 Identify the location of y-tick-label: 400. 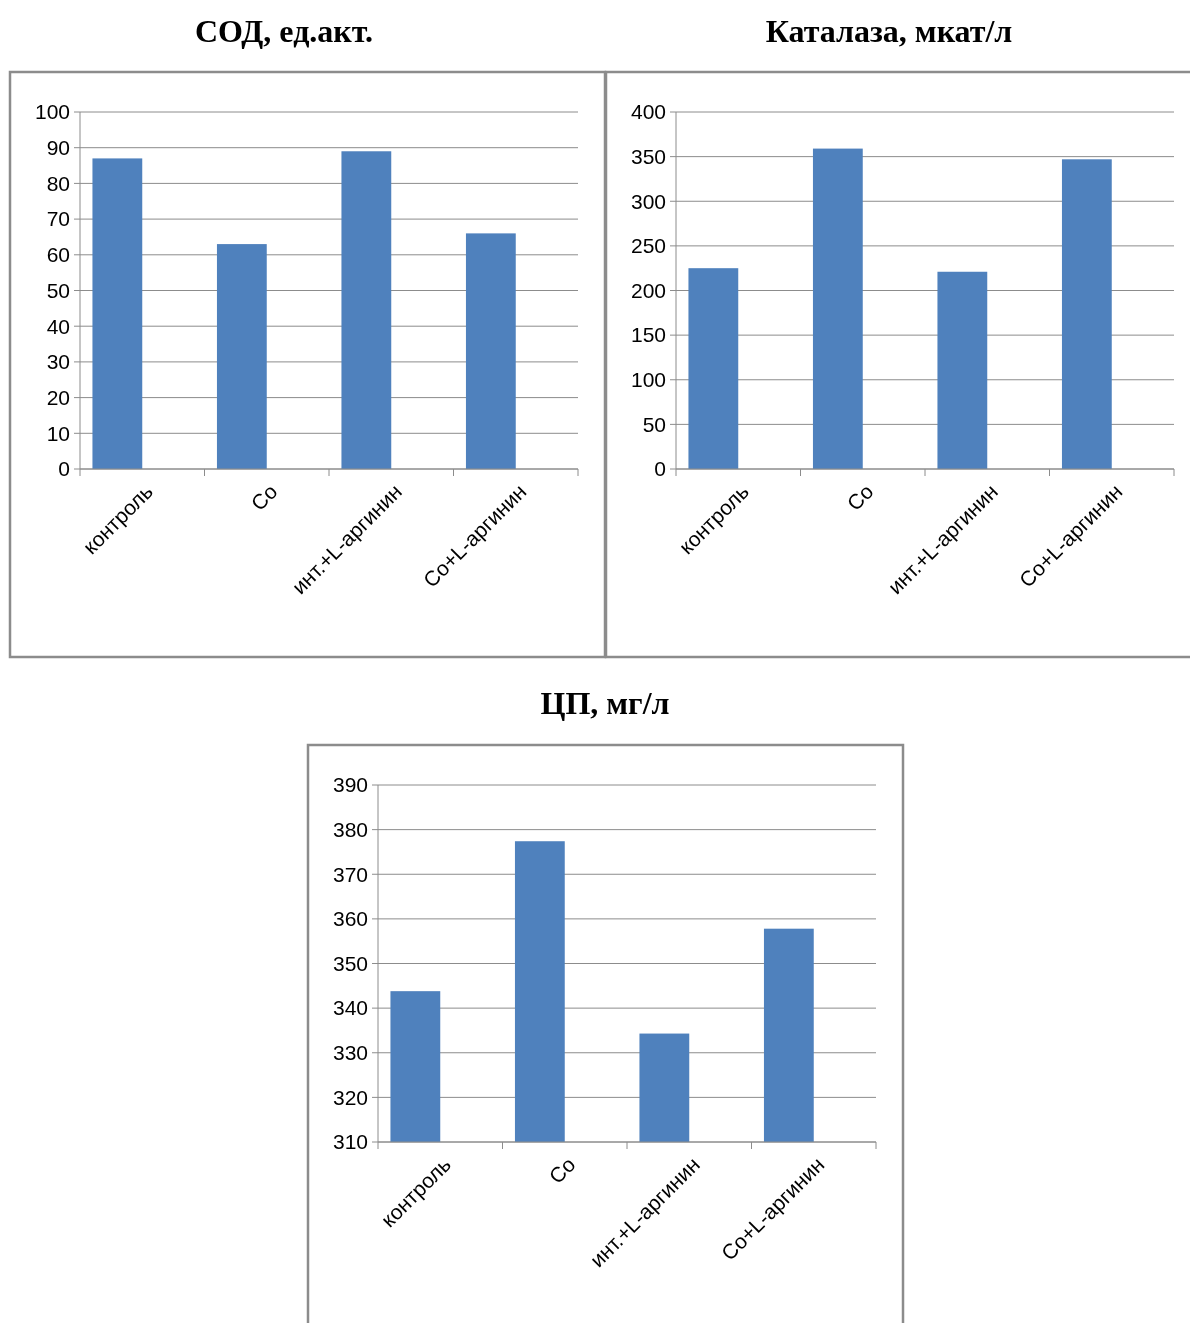
(648, 112).